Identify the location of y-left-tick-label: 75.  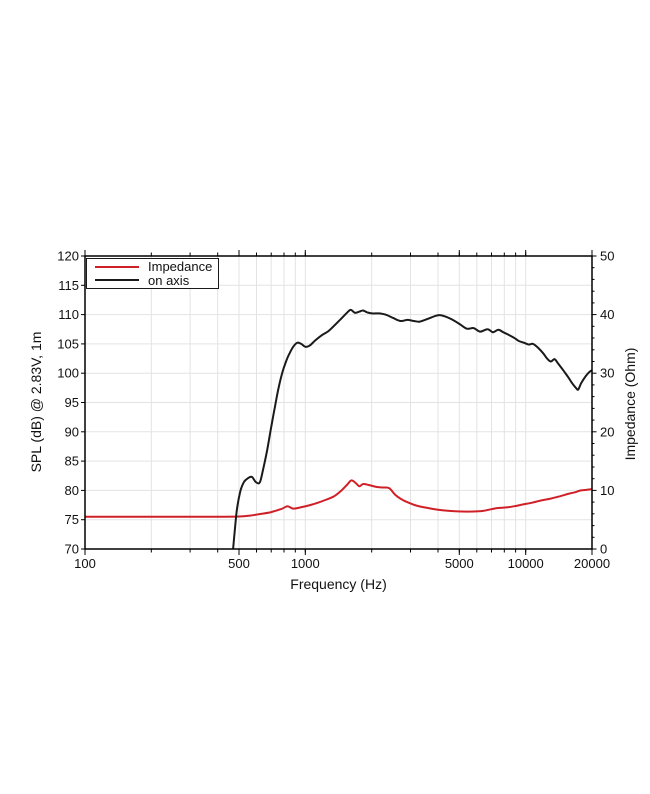
(72, 519).